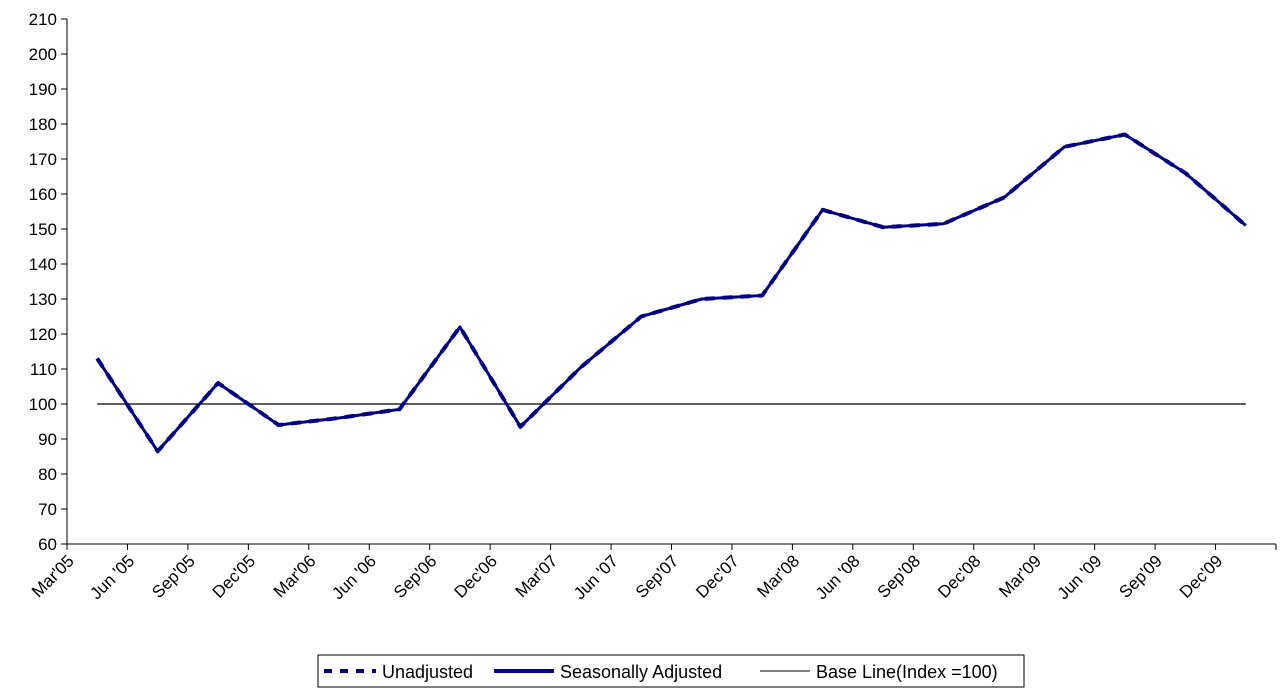  Describe the element at coordinates (43, 54) in the screenshot. I see `y-tick-label: 200` at that location.